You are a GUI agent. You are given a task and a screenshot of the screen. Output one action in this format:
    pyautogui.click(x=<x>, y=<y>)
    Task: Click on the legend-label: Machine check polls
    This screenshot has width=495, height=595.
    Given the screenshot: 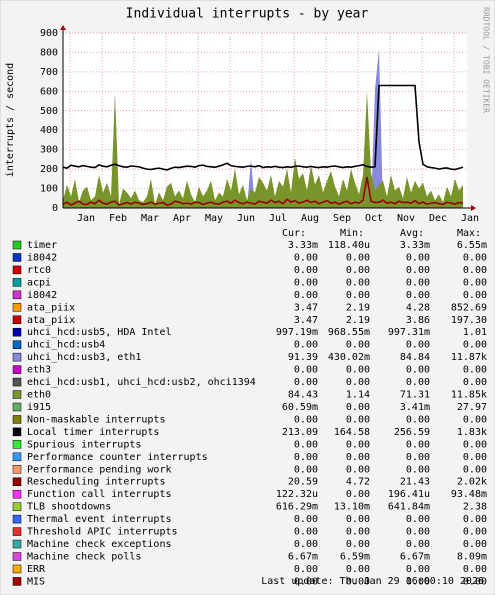 What is the action you would take?
    pyautogui.click(x=84, y=557)
    